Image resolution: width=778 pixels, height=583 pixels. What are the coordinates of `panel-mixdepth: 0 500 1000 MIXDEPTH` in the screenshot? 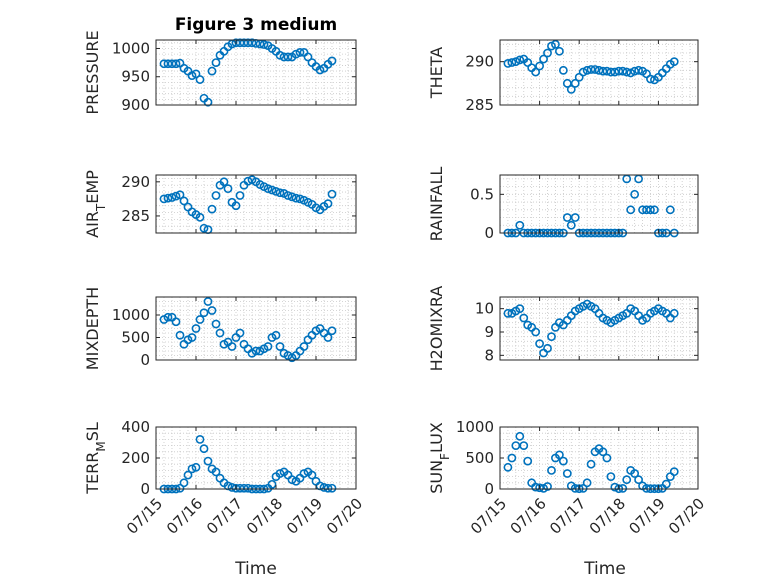 It's located at (220, 328).